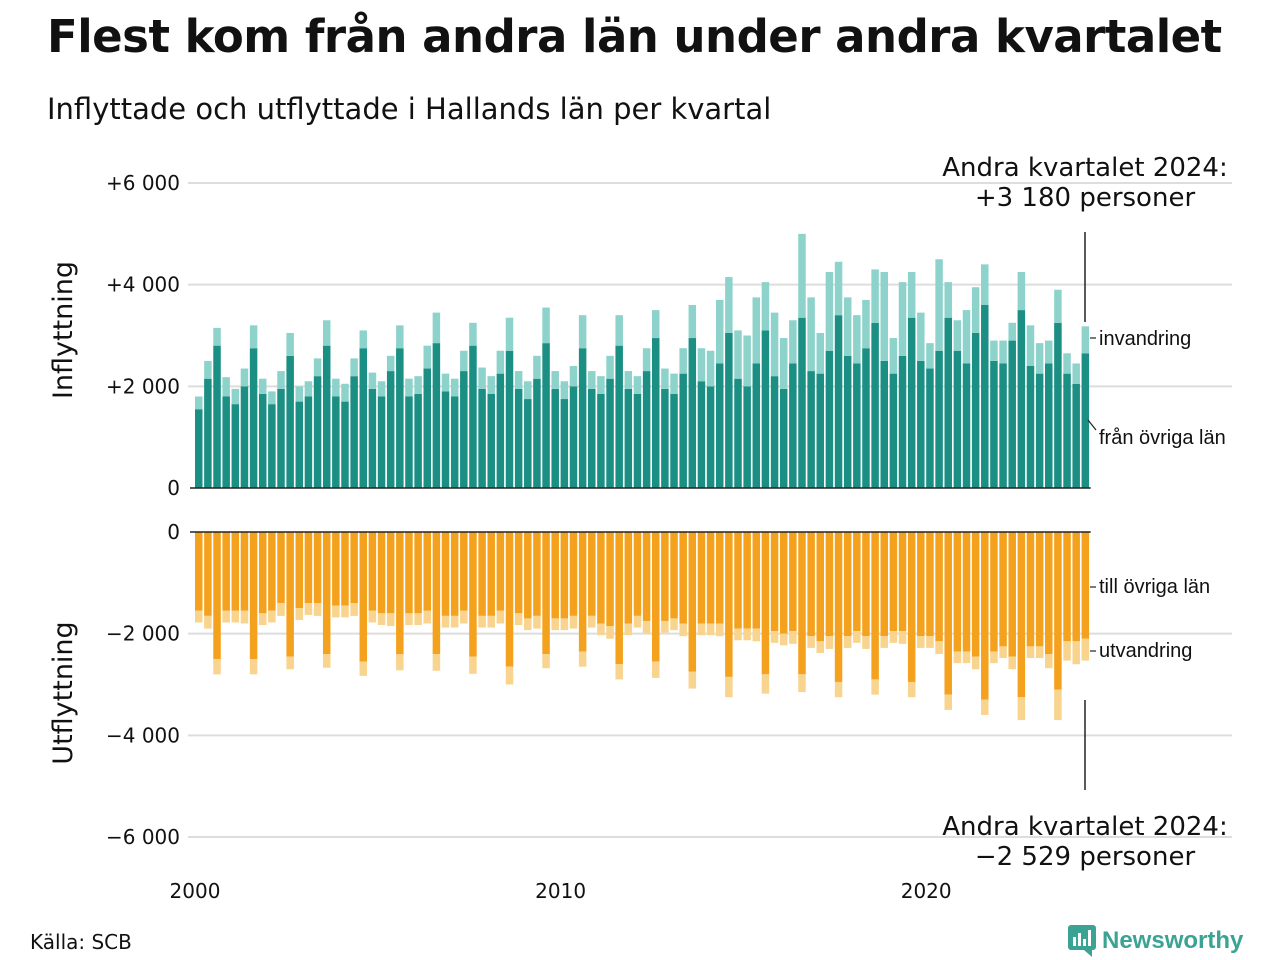 Image resolution: width=1280 pixels, height=960 pixels. I want to click on inflow-y-tick-label: 0, so click(173, 488).